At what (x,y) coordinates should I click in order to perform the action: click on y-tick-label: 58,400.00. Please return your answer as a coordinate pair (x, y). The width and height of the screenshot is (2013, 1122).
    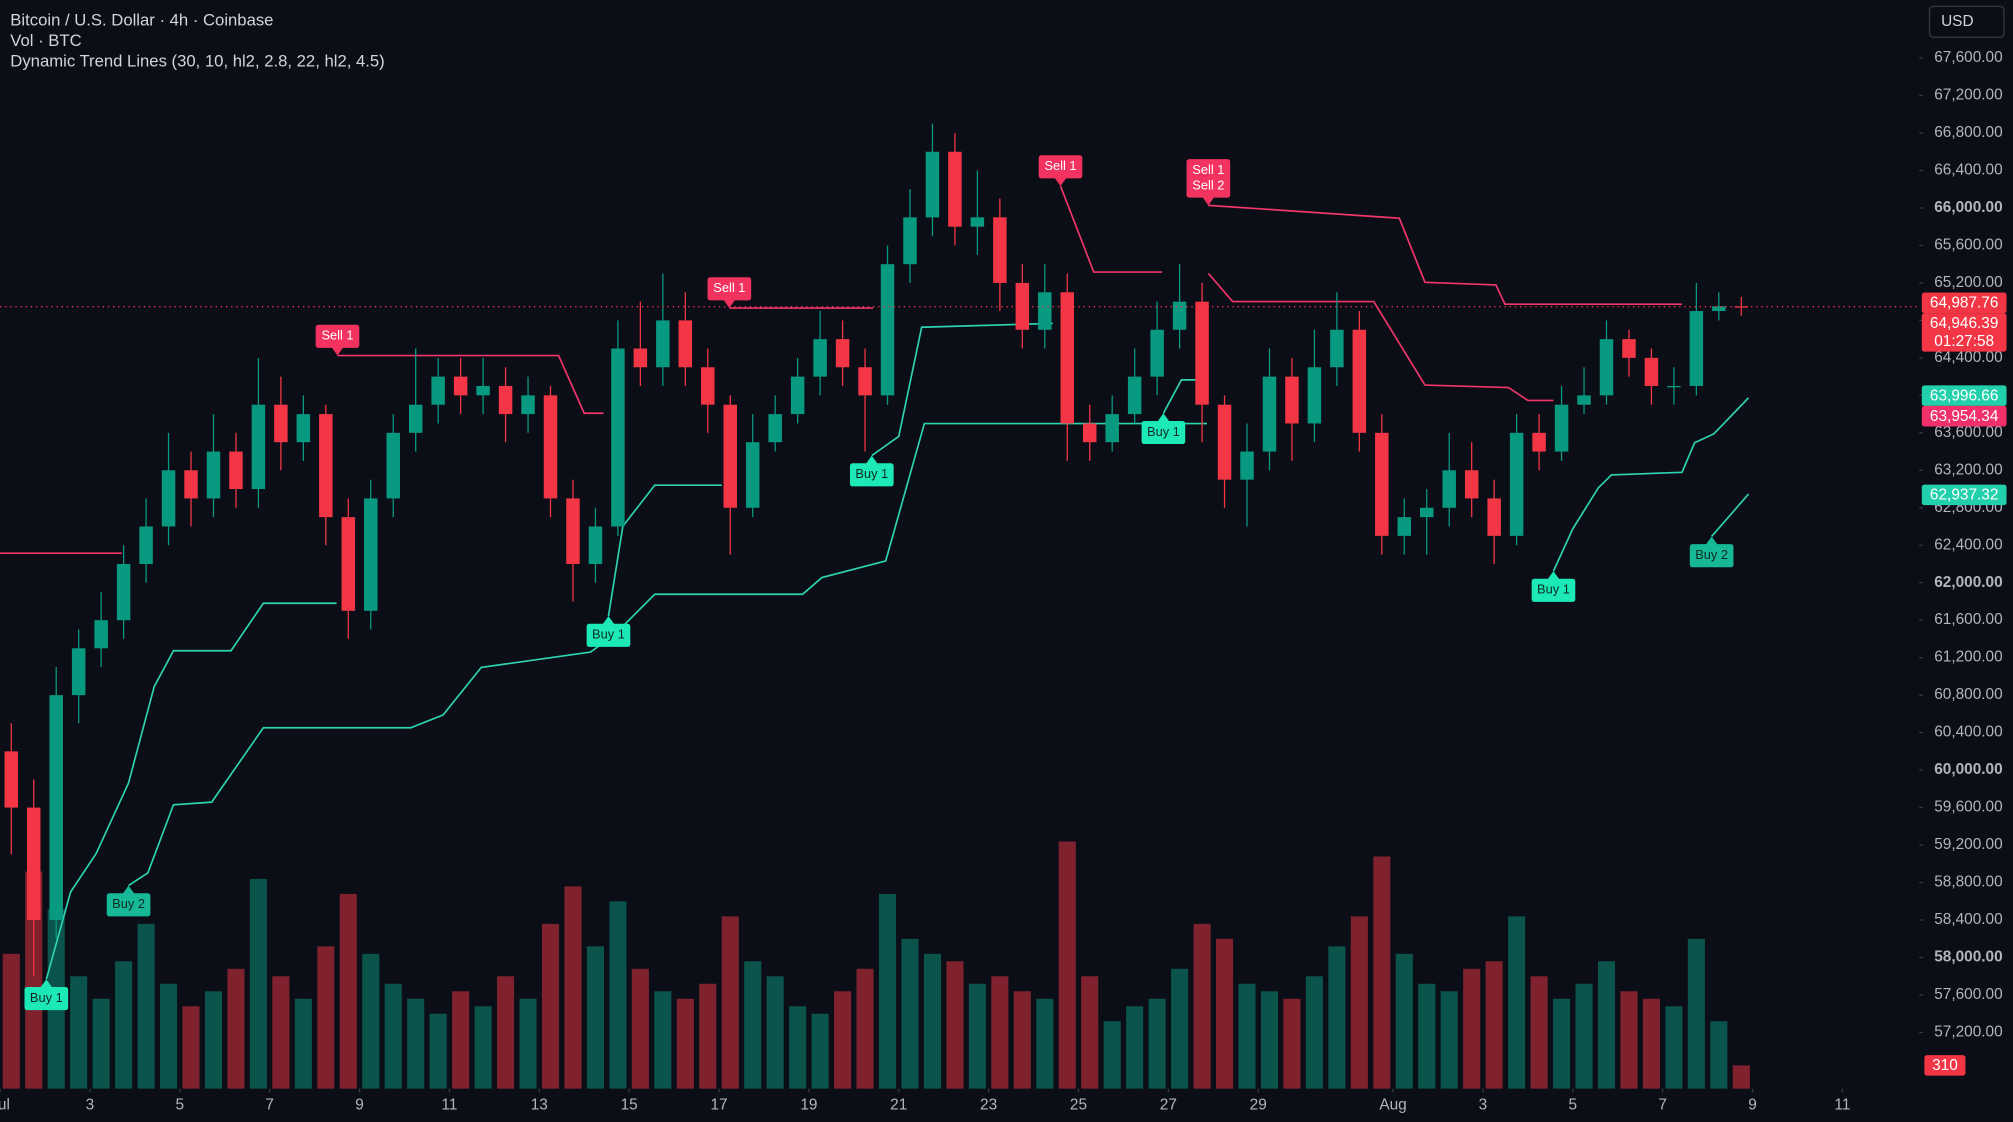
    Looking at the image, I should click on (1968, 919).